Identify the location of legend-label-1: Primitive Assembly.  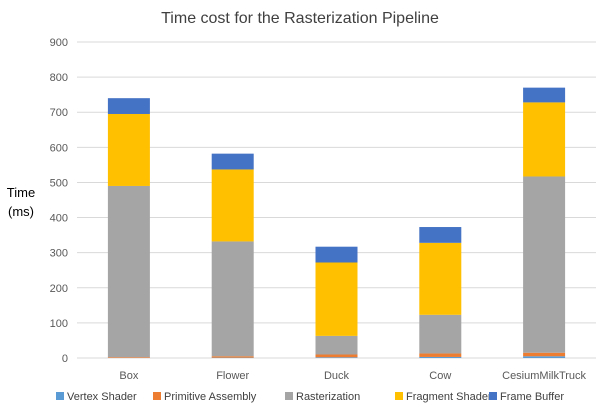
(210, 397).